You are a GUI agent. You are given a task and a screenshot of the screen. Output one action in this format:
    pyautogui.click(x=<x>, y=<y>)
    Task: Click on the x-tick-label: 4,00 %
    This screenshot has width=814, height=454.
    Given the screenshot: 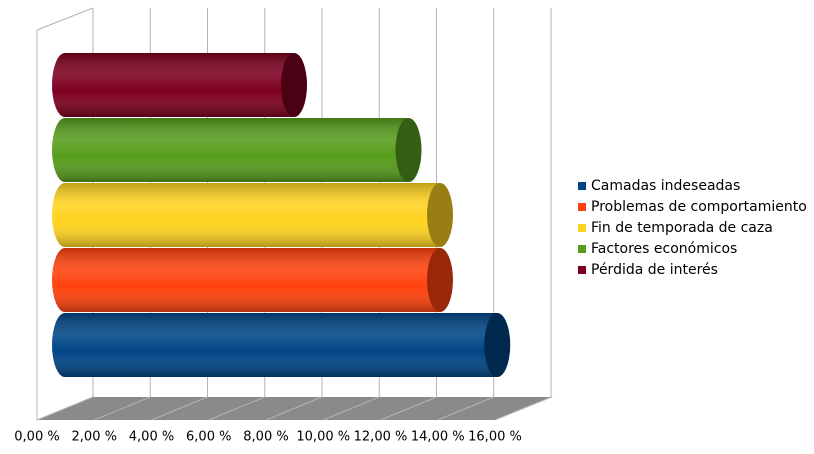 What is the action you would take?
    pyautogui.click(x=151, y=437)
    